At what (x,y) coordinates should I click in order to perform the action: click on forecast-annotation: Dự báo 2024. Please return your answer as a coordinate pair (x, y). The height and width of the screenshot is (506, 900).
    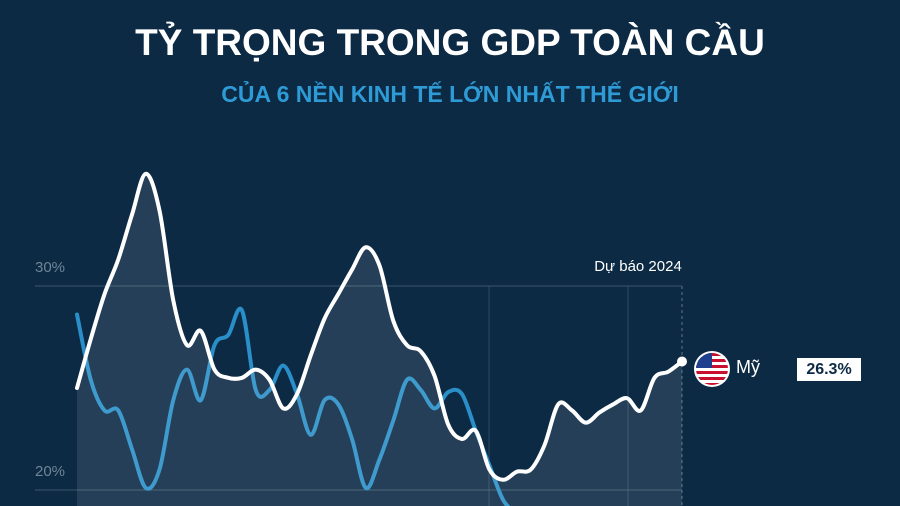
    Looking at the image, I should click on (638, 266).